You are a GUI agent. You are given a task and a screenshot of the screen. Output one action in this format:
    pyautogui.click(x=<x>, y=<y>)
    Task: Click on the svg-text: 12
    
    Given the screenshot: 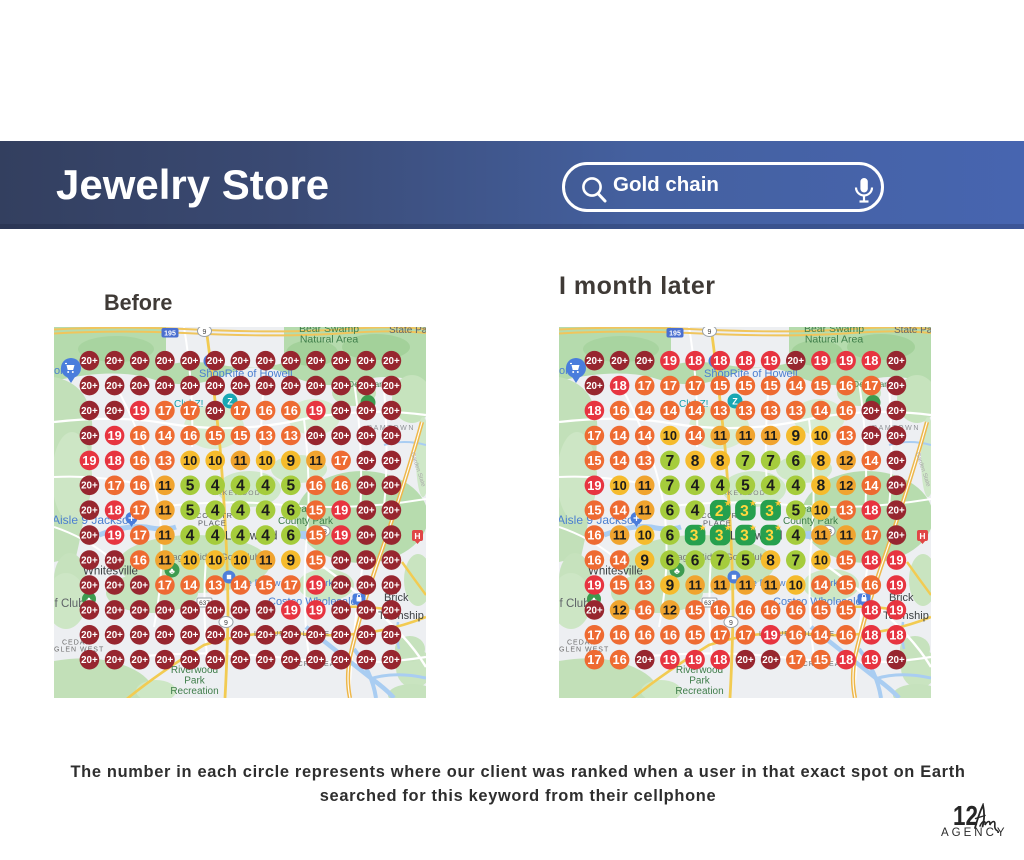 What is the action you would take?
    pyautogui.click(x=846, y=485)
    